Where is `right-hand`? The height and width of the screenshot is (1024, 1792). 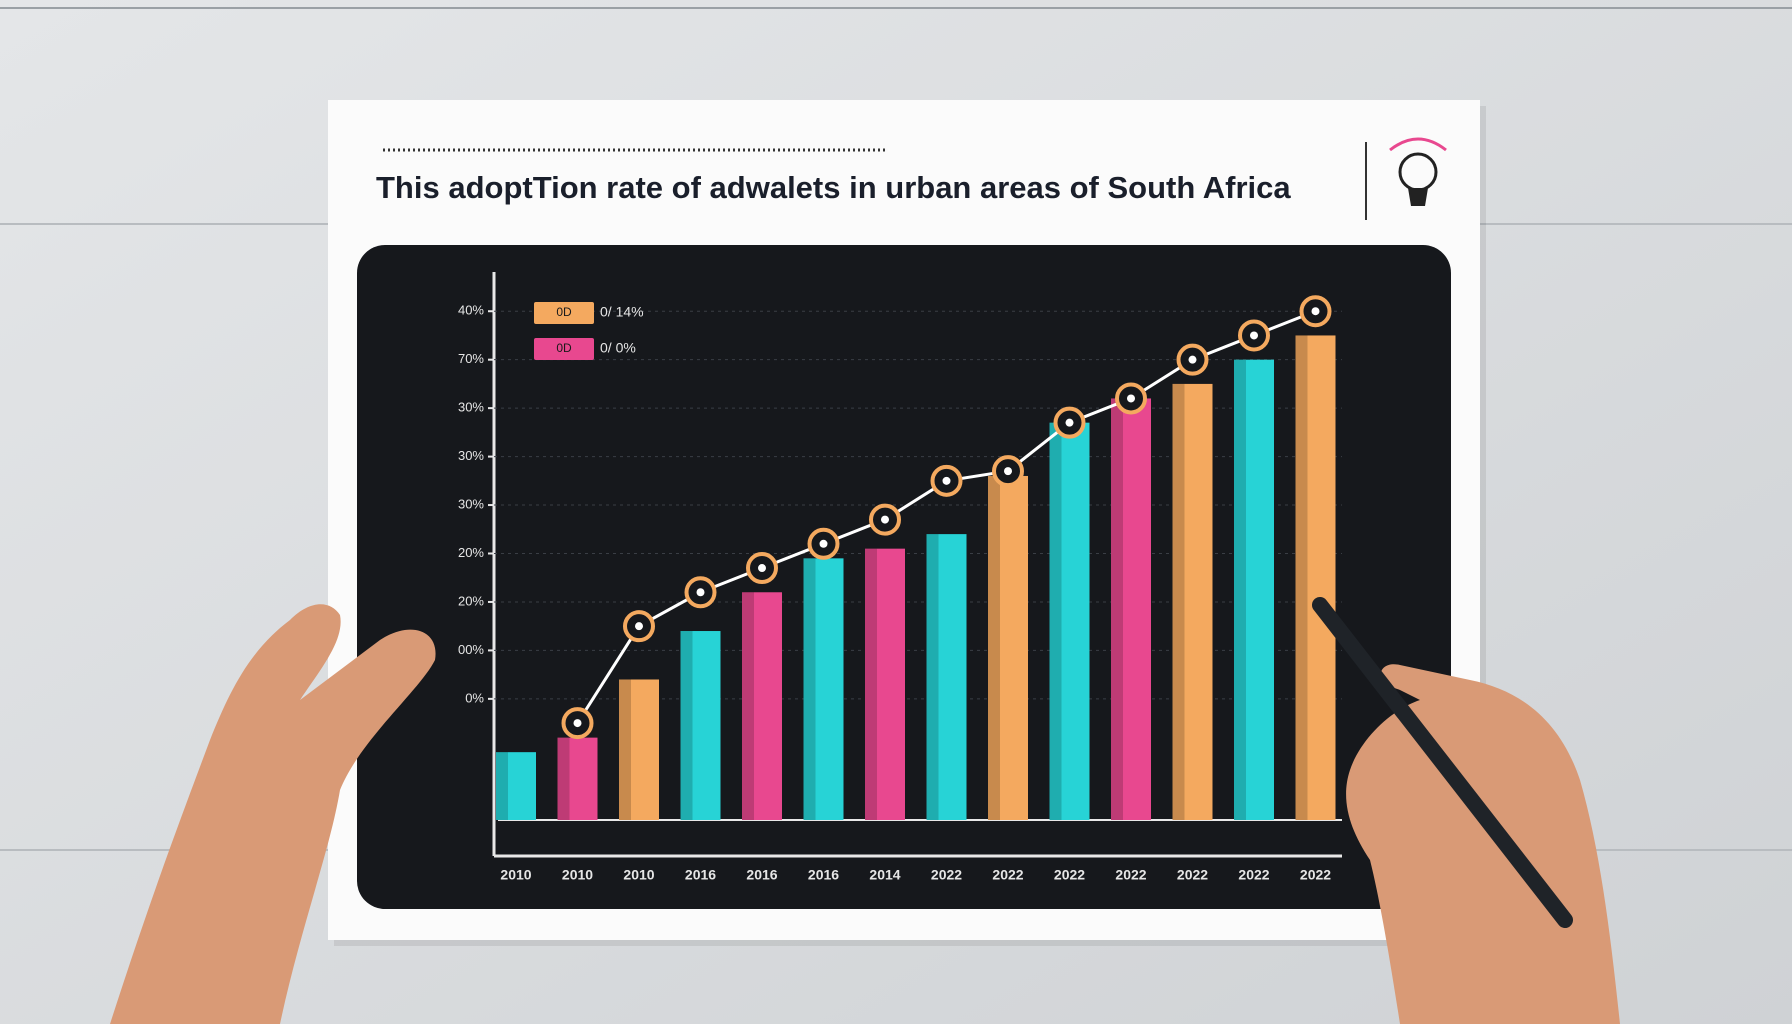
right-hand is located at coordinates (1483, 844).